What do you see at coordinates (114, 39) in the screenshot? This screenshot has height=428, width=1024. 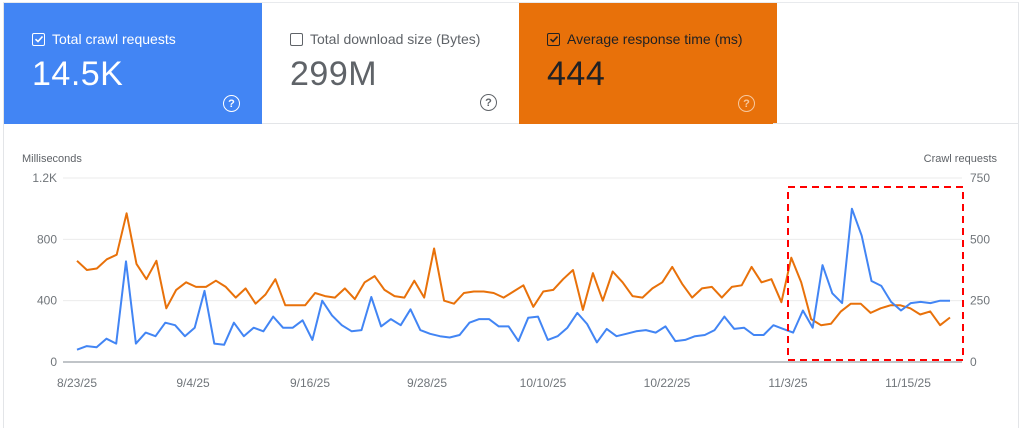 I see `metric-label: Total crawl requests` at bounding box center [114, 39].